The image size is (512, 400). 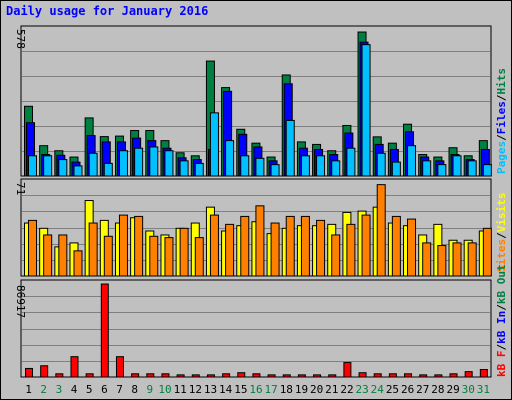 What do you see at coordinates (422, 389) in the screenshot?
I see `x-label-day-27: 27` at bounding box center [422, 389].